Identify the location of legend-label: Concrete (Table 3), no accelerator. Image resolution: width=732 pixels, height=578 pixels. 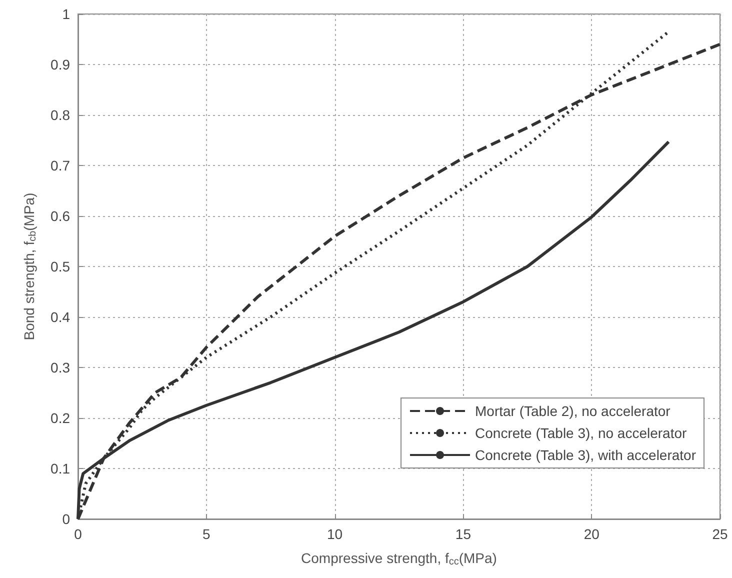
(581, 433).